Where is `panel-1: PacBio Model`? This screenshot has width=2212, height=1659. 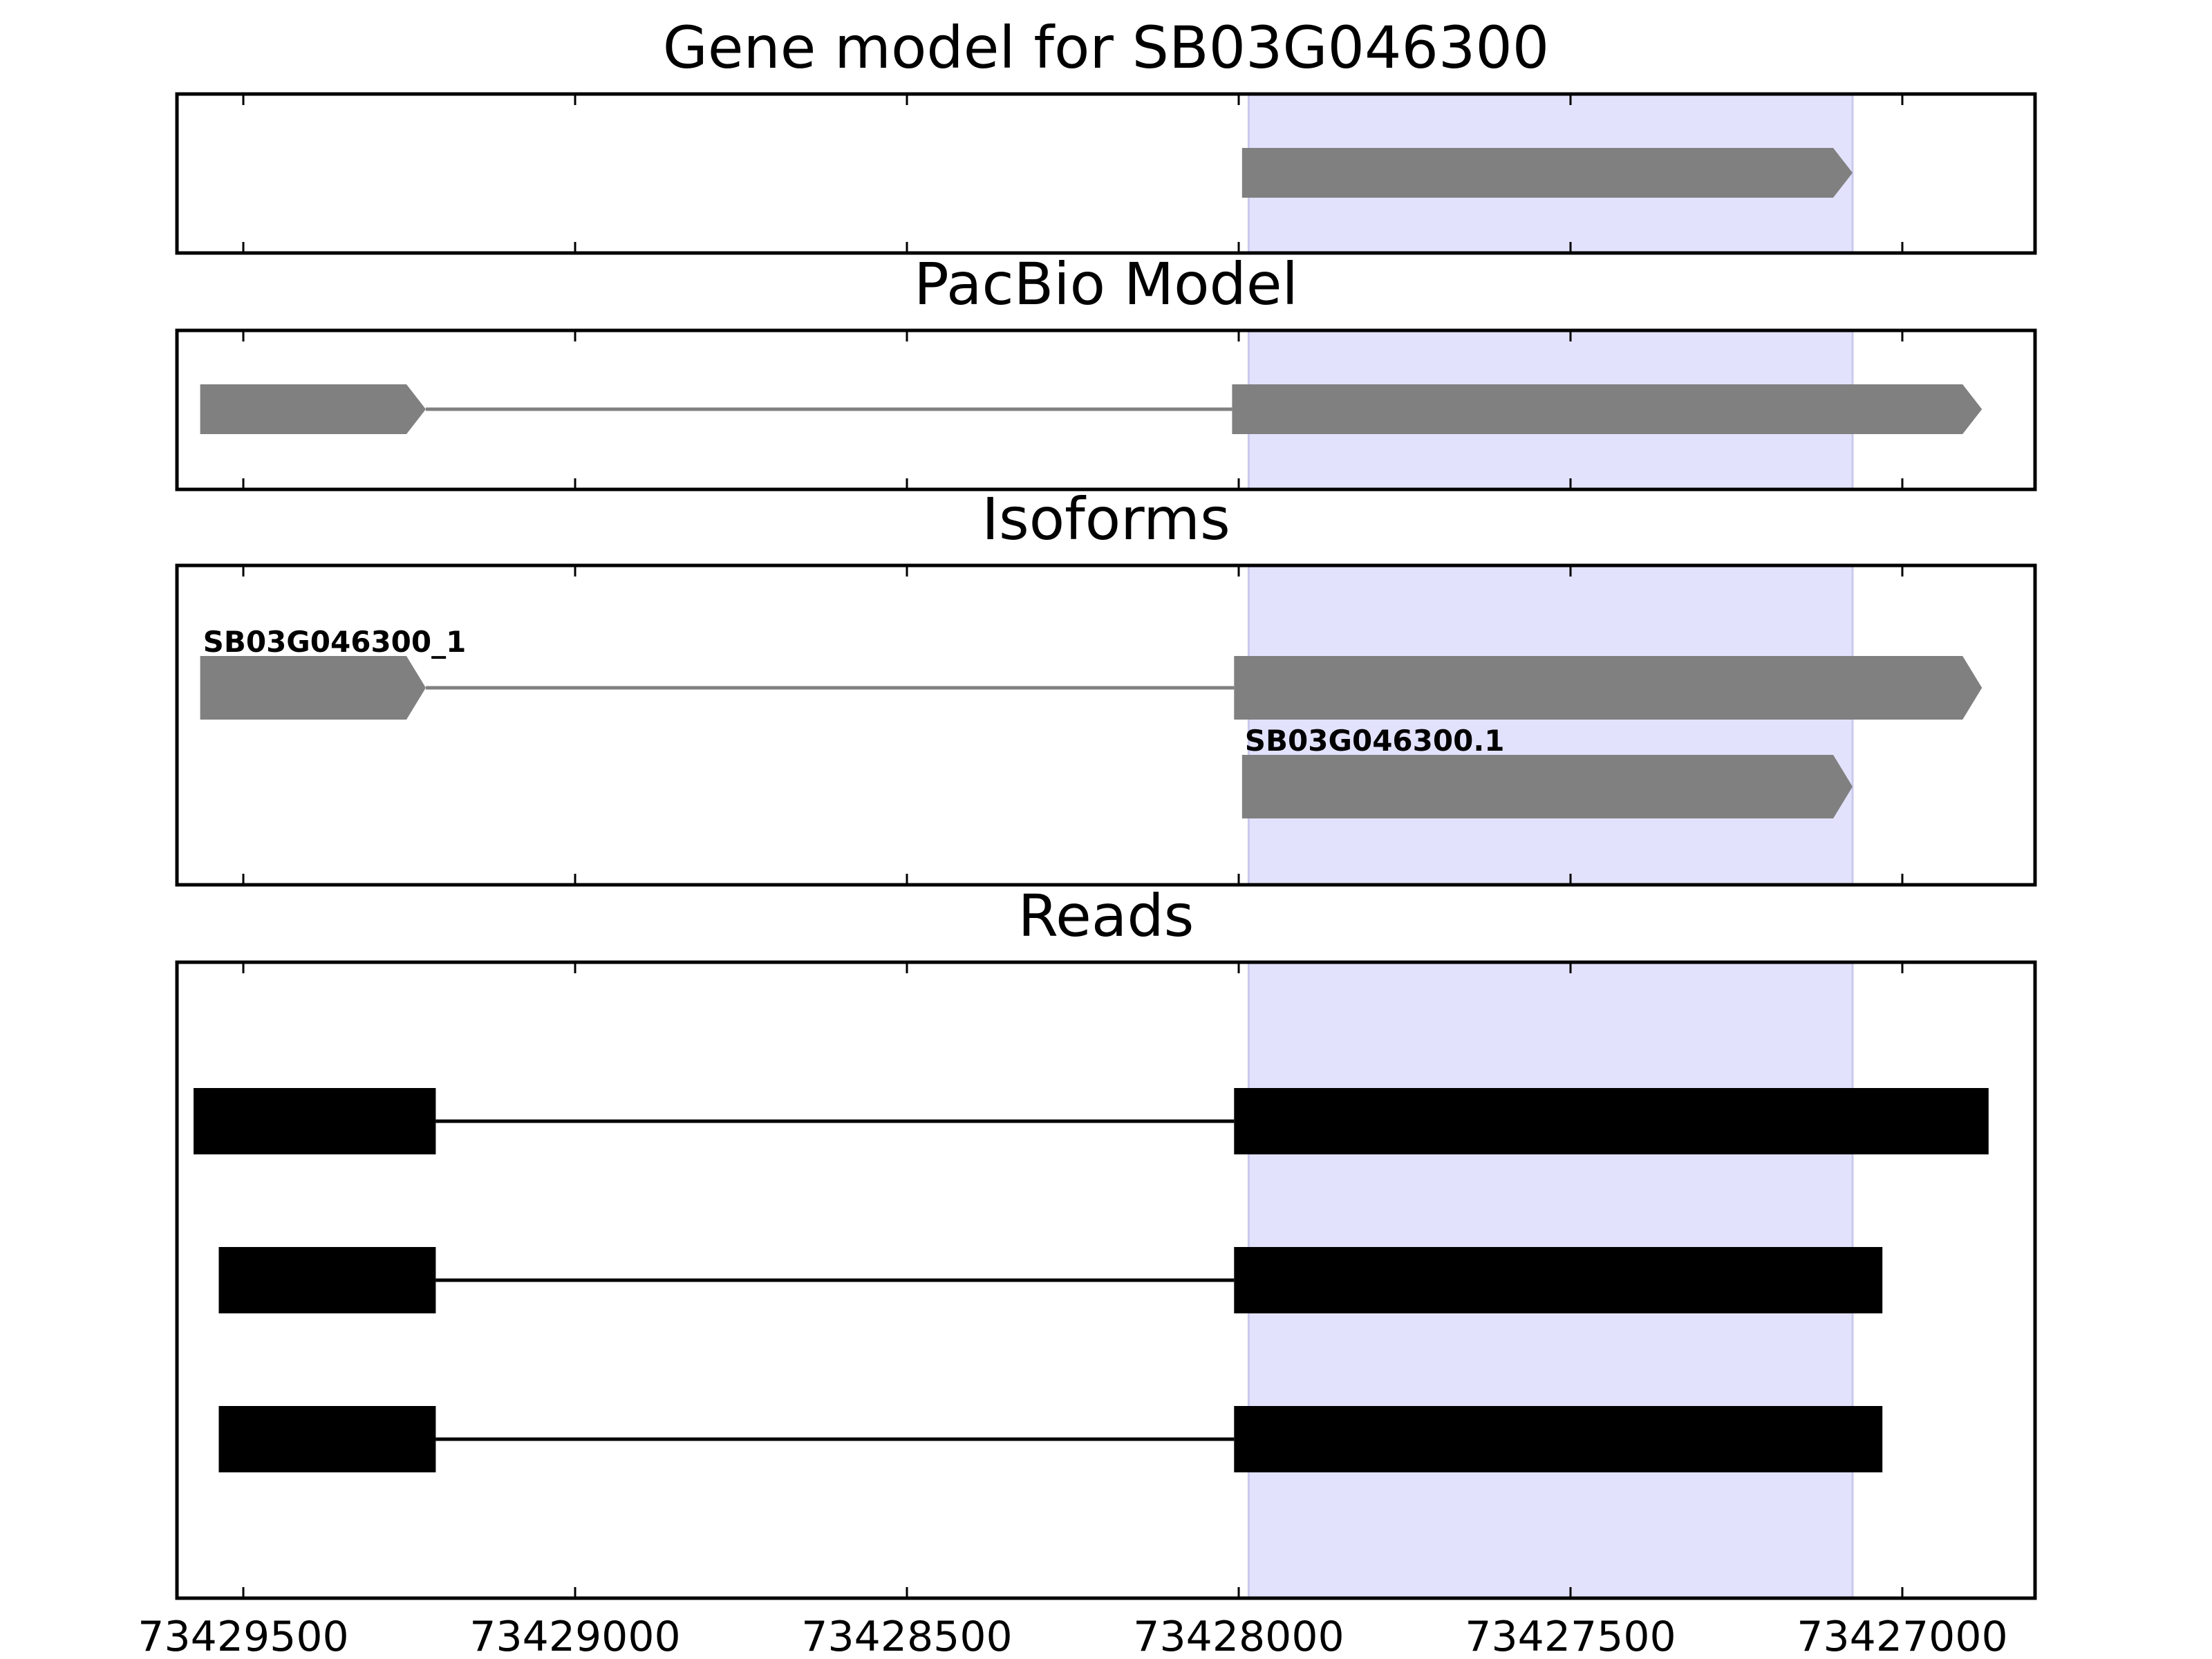
panel-1: PacBio Model is located at coordinates (1106, 371).